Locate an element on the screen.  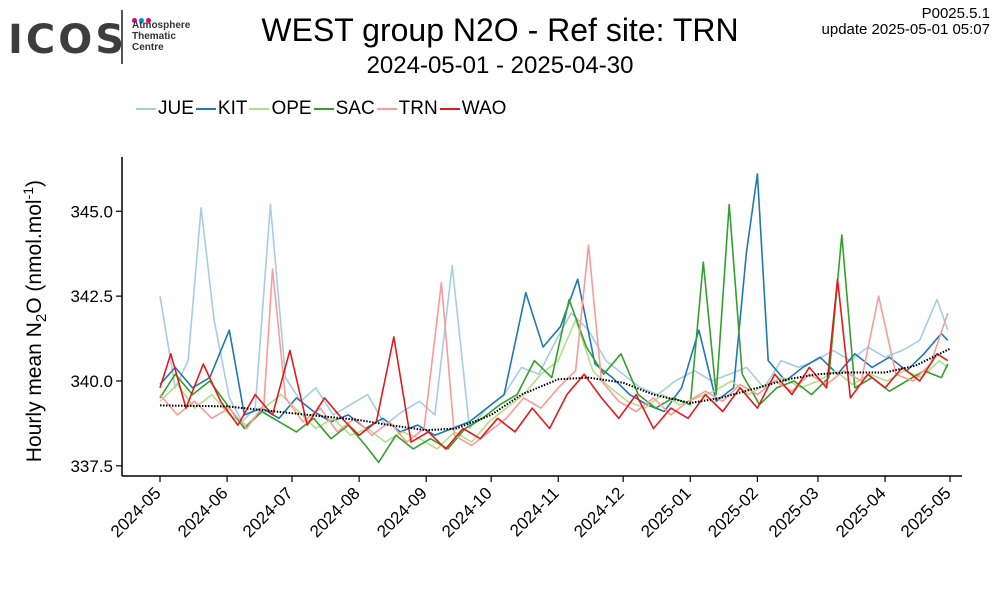
x-tick-label: 2024-08 is located at coordinates (335, 513).